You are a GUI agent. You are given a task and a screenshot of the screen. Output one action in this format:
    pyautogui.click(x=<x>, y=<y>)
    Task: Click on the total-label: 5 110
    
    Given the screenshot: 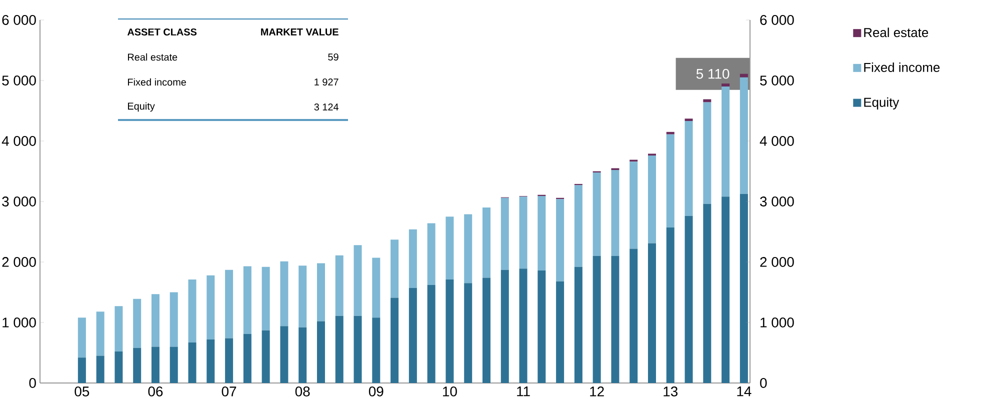 What is the action you would take?
    pyautogui.click(x=713, y=73)
    